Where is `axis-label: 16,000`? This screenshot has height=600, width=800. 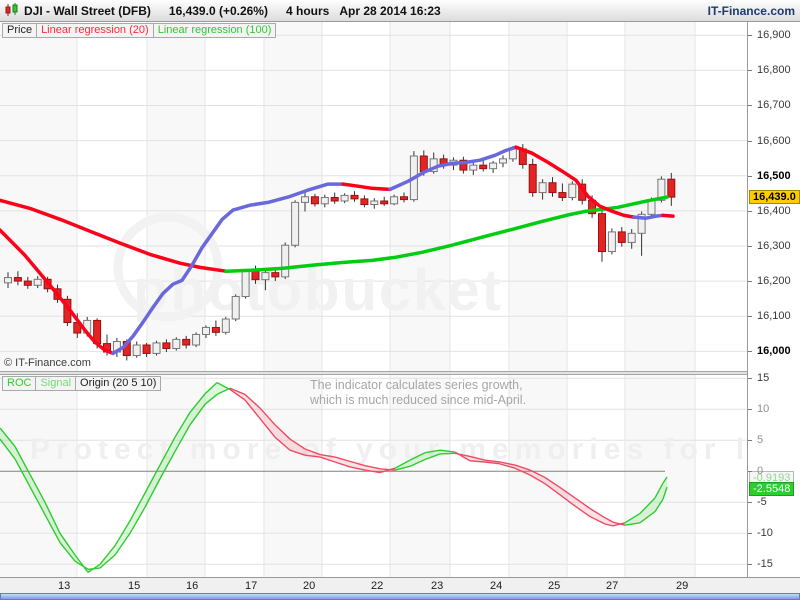 axis-label: 16,000 is located at coordinates (774, 351).